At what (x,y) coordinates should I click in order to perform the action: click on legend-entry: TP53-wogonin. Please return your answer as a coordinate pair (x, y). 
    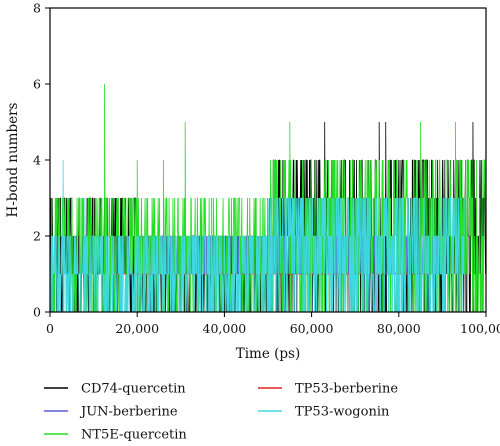
    Looking at the image, I should click on (324, 412).